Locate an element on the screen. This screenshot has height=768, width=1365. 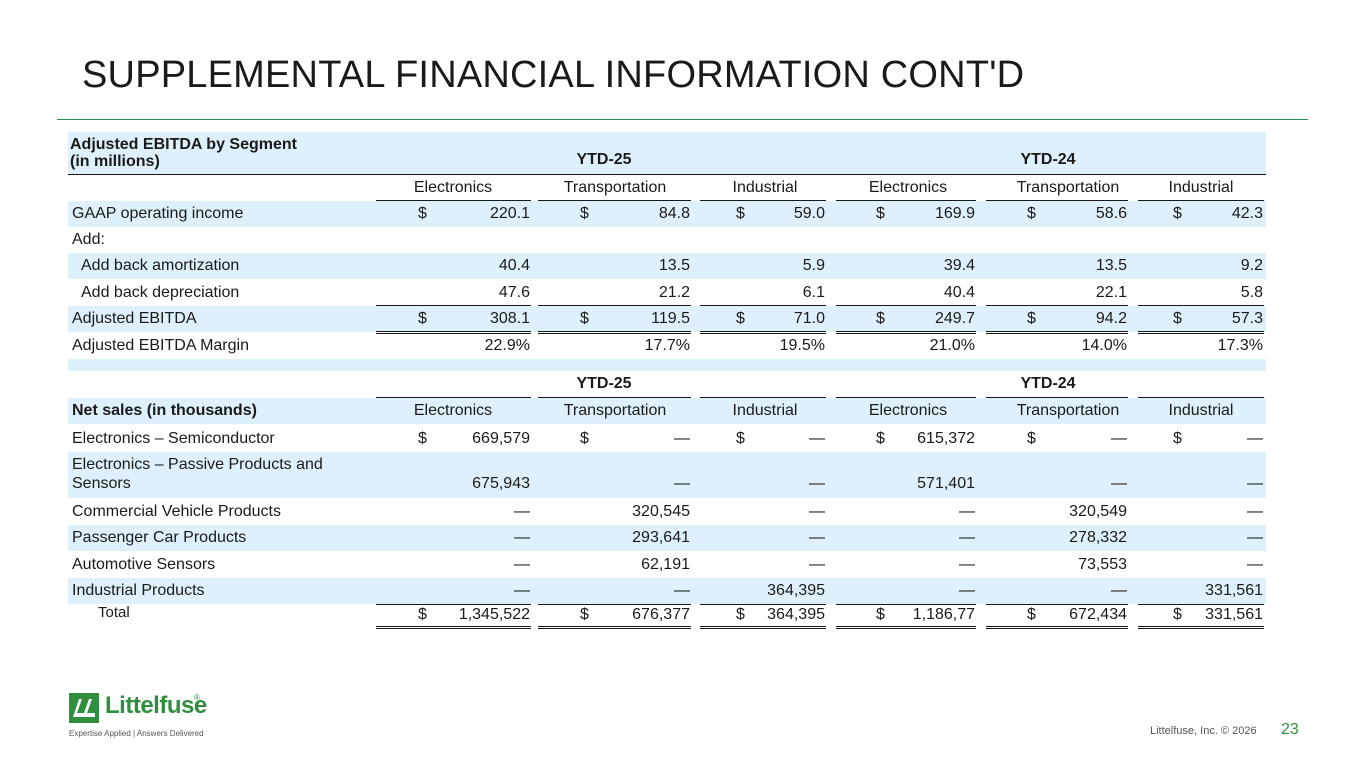
value-cell: 9.2 is located at coordinates (1251, 265).